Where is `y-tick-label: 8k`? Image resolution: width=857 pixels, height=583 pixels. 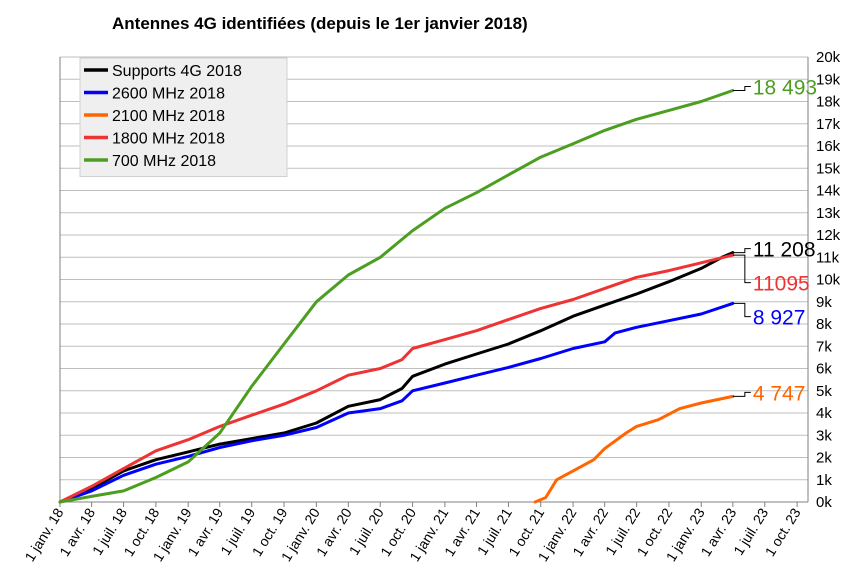 y-tick-label: 8k is located at coordinates (824, 324).